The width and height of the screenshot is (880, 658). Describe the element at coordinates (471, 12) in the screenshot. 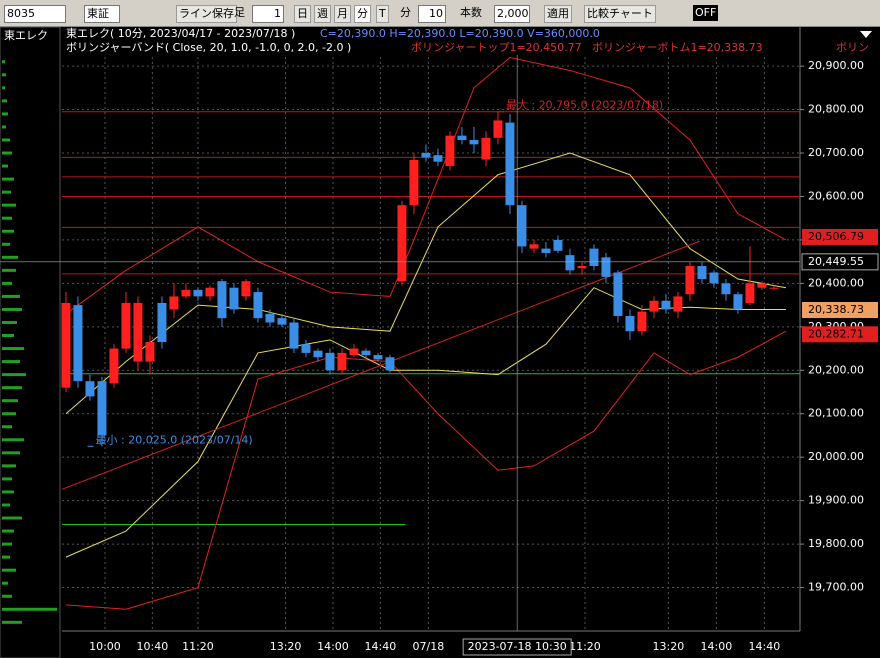

I see `bars-label: 本数` at that location.